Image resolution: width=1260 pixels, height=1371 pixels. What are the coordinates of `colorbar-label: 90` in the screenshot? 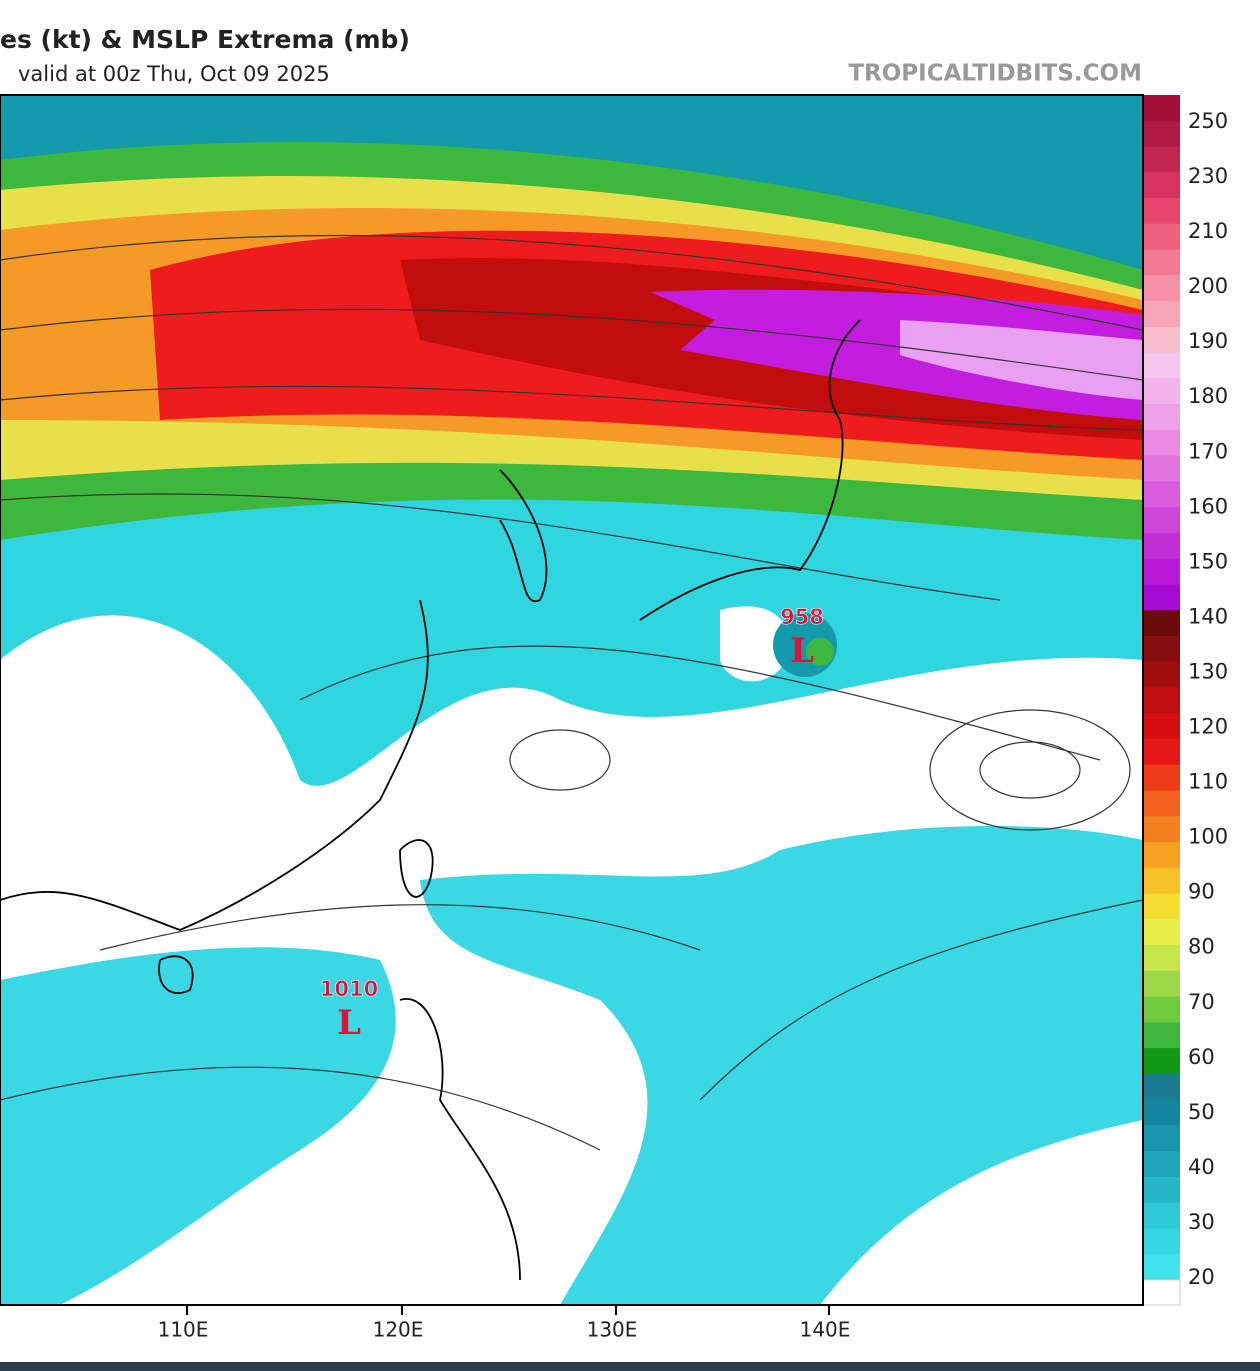 It's located at (1201, 892).